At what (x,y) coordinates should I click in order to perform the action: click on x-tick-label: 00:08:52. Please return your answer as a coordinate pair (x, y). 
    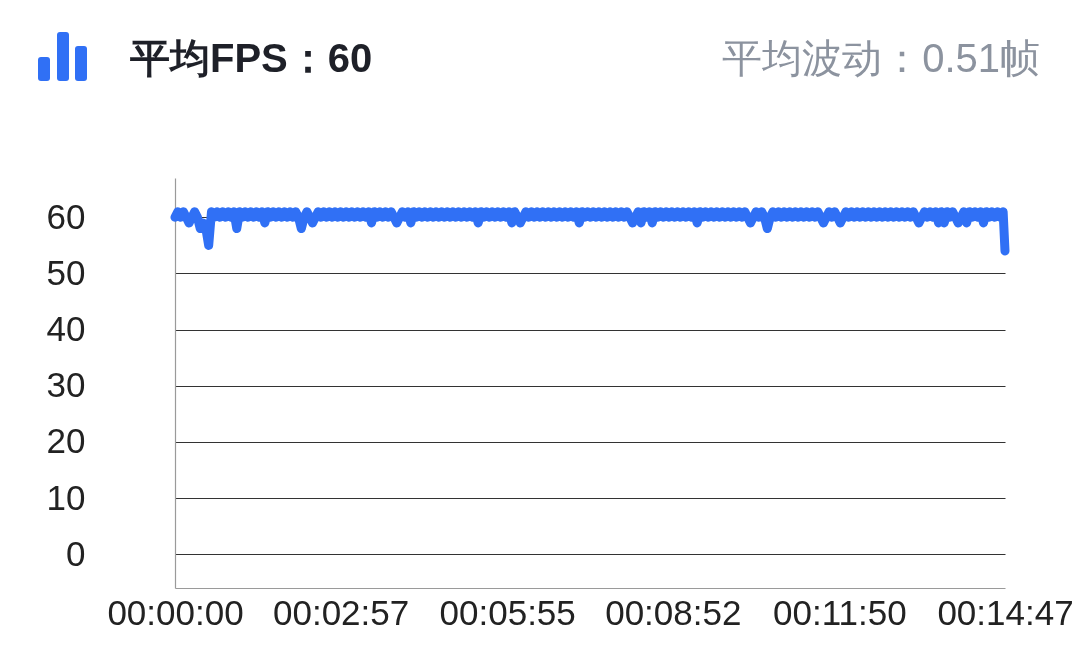
    Looking at the image, I should click on (673, 612).